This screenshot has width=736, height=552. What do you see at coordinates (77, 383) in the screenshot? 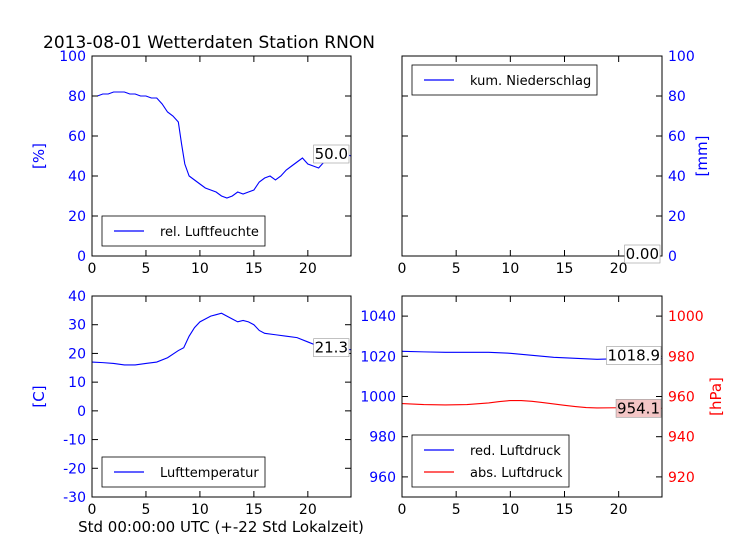
I see `y-tick-label: 10` at bounding box center [77, 383].